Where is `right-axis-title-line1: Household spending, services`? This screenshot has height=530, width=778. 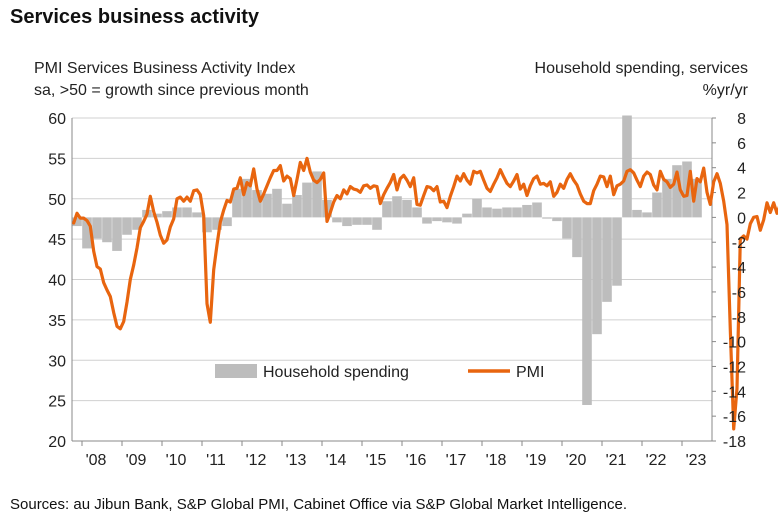 right-axis-title-line1: Household spending, services is located at coordinates (641, 68).